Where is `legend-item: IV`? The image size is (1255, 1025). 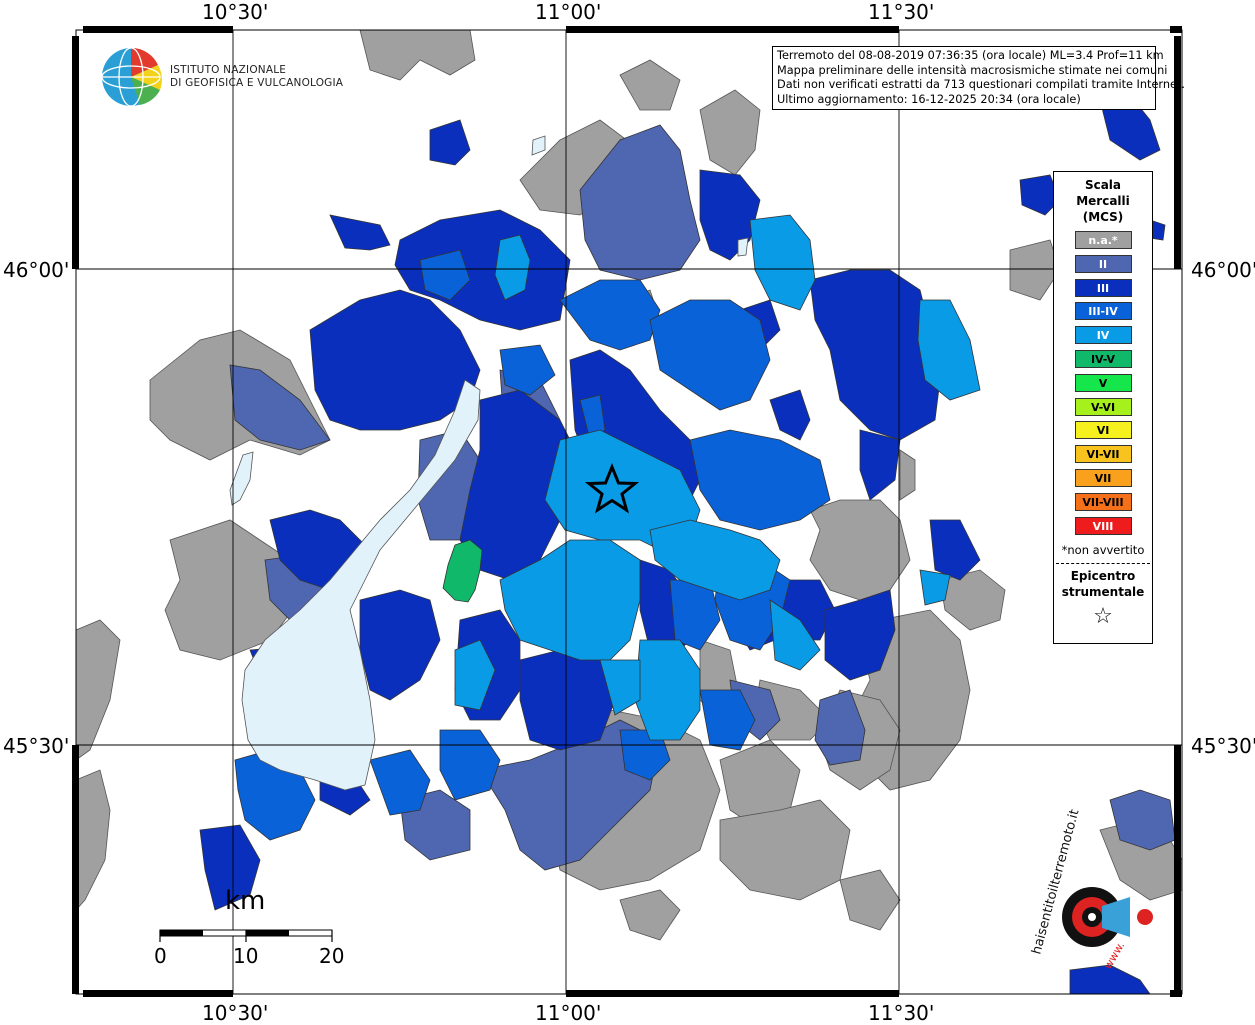
legend-item: IV is located at coordinates (1103, 335).